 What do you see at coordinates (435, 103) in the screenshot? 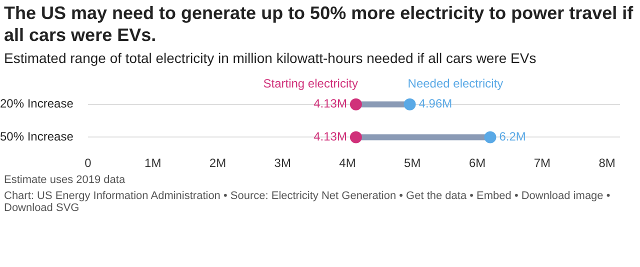
I see `data-label: 4.96M` at bounding box center [435, 103].